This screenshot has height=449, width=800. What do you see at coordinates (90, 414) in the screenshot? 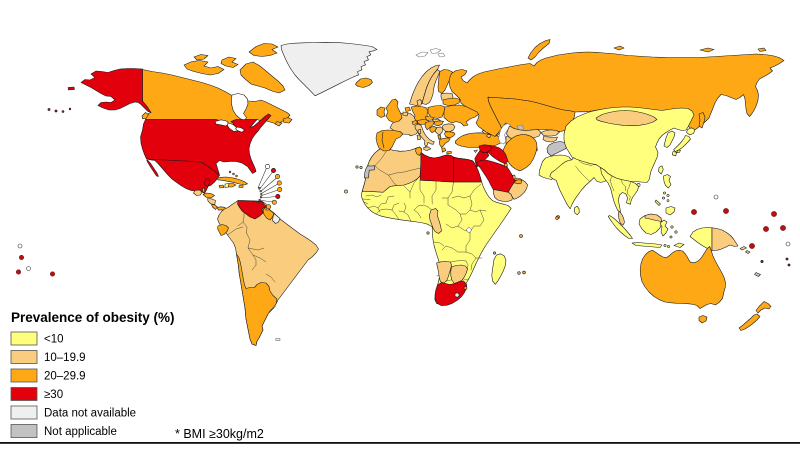
I see `svg-text: Data not available` at bounding box center [90, 414].